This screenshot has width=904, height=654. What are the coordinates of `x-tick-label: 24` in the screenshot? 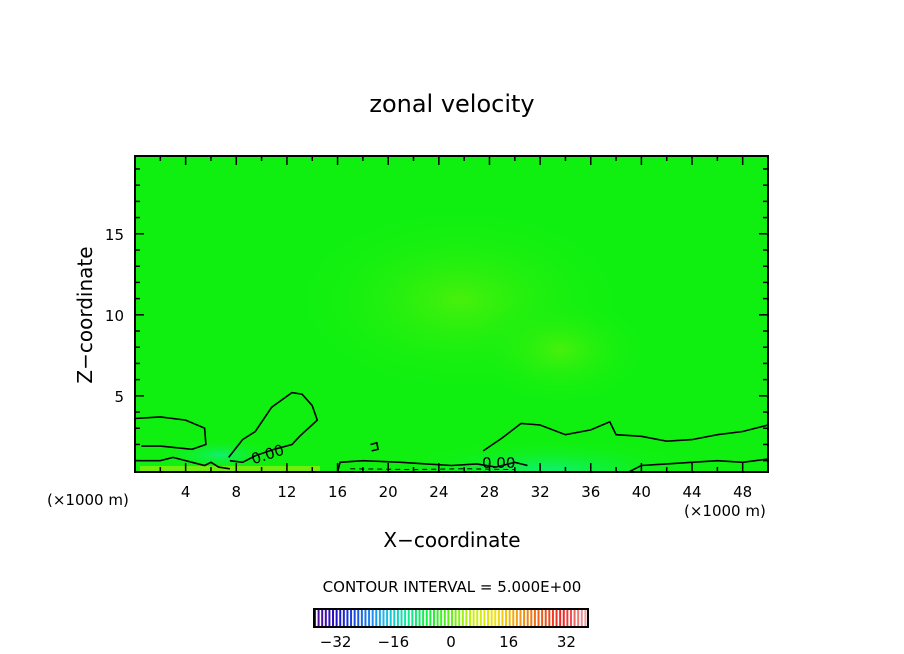 It's located at (438, 492).